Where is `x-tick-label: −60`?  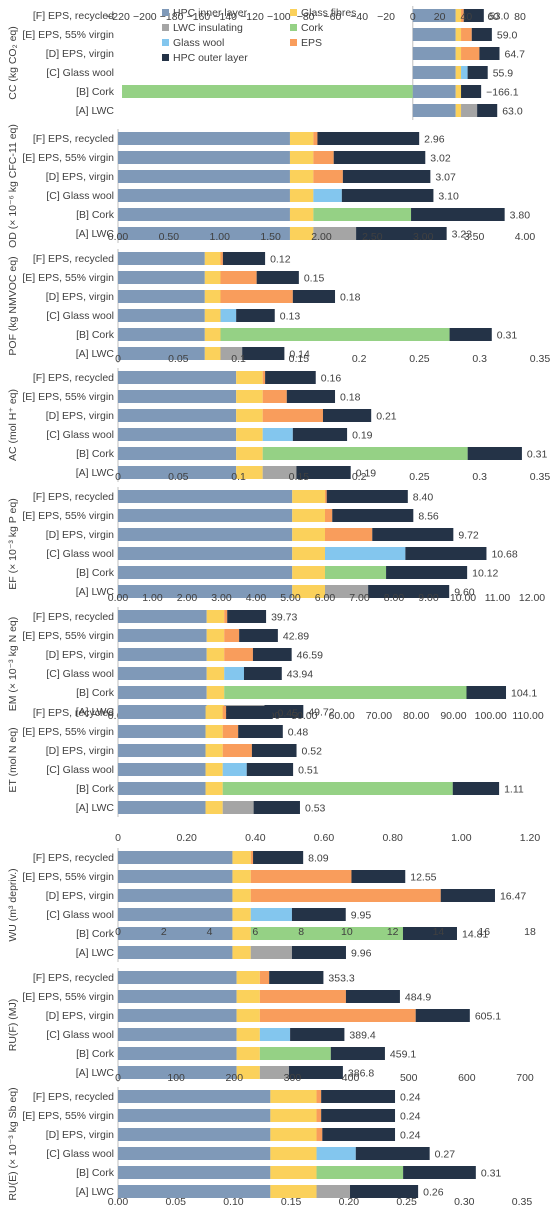
x-tick-label: −60 is located at coordinates (332, 17).